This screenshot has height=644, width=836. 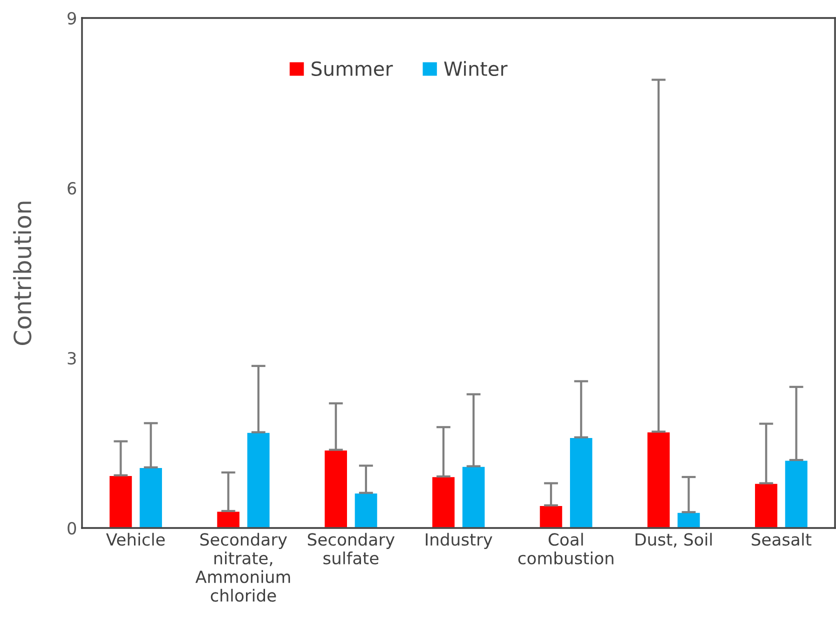 What do you see at coordinates (351, 548) in the screenshot?
I see `x-tick-label: Secondary sulfate` at bounding box center [351, 548].